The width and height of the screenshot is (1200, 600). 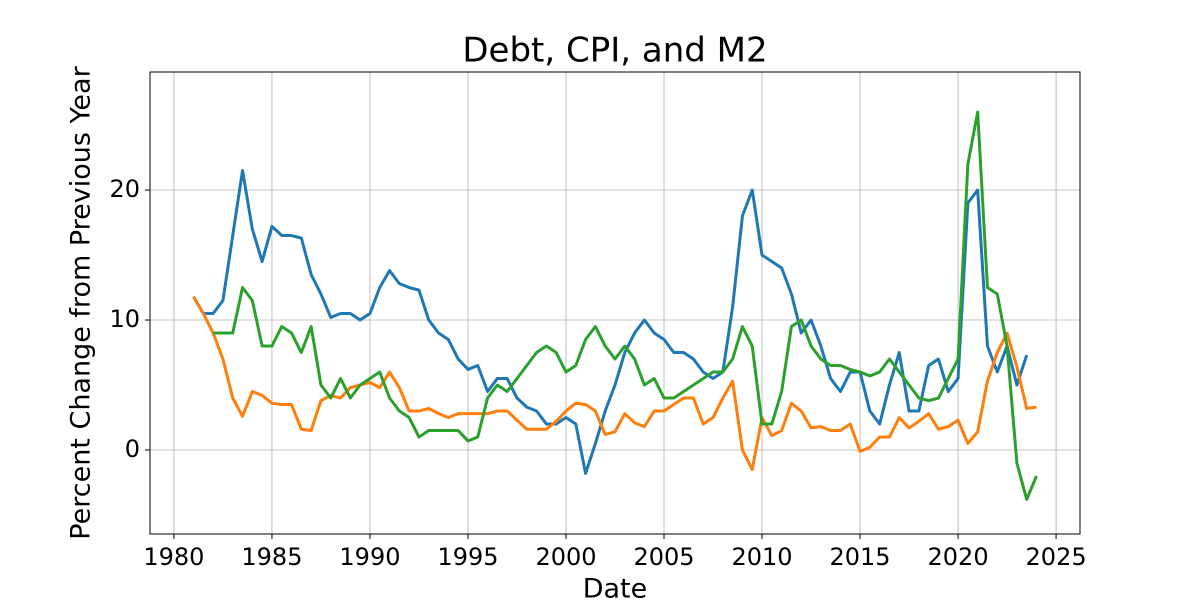 I want to click on x-tick-label: 2025, so click(x=1056, y=557).